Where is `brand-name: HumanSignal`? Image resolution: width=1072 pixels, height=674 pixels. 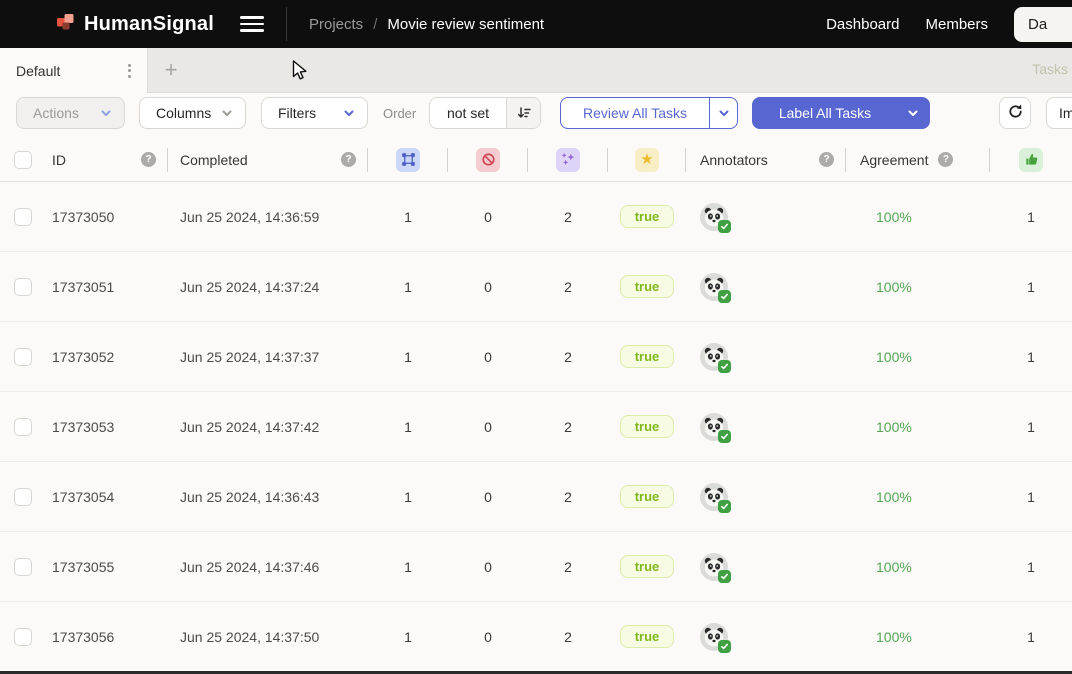 brand-name: HumanSignal is located at coordinates (149, 23).